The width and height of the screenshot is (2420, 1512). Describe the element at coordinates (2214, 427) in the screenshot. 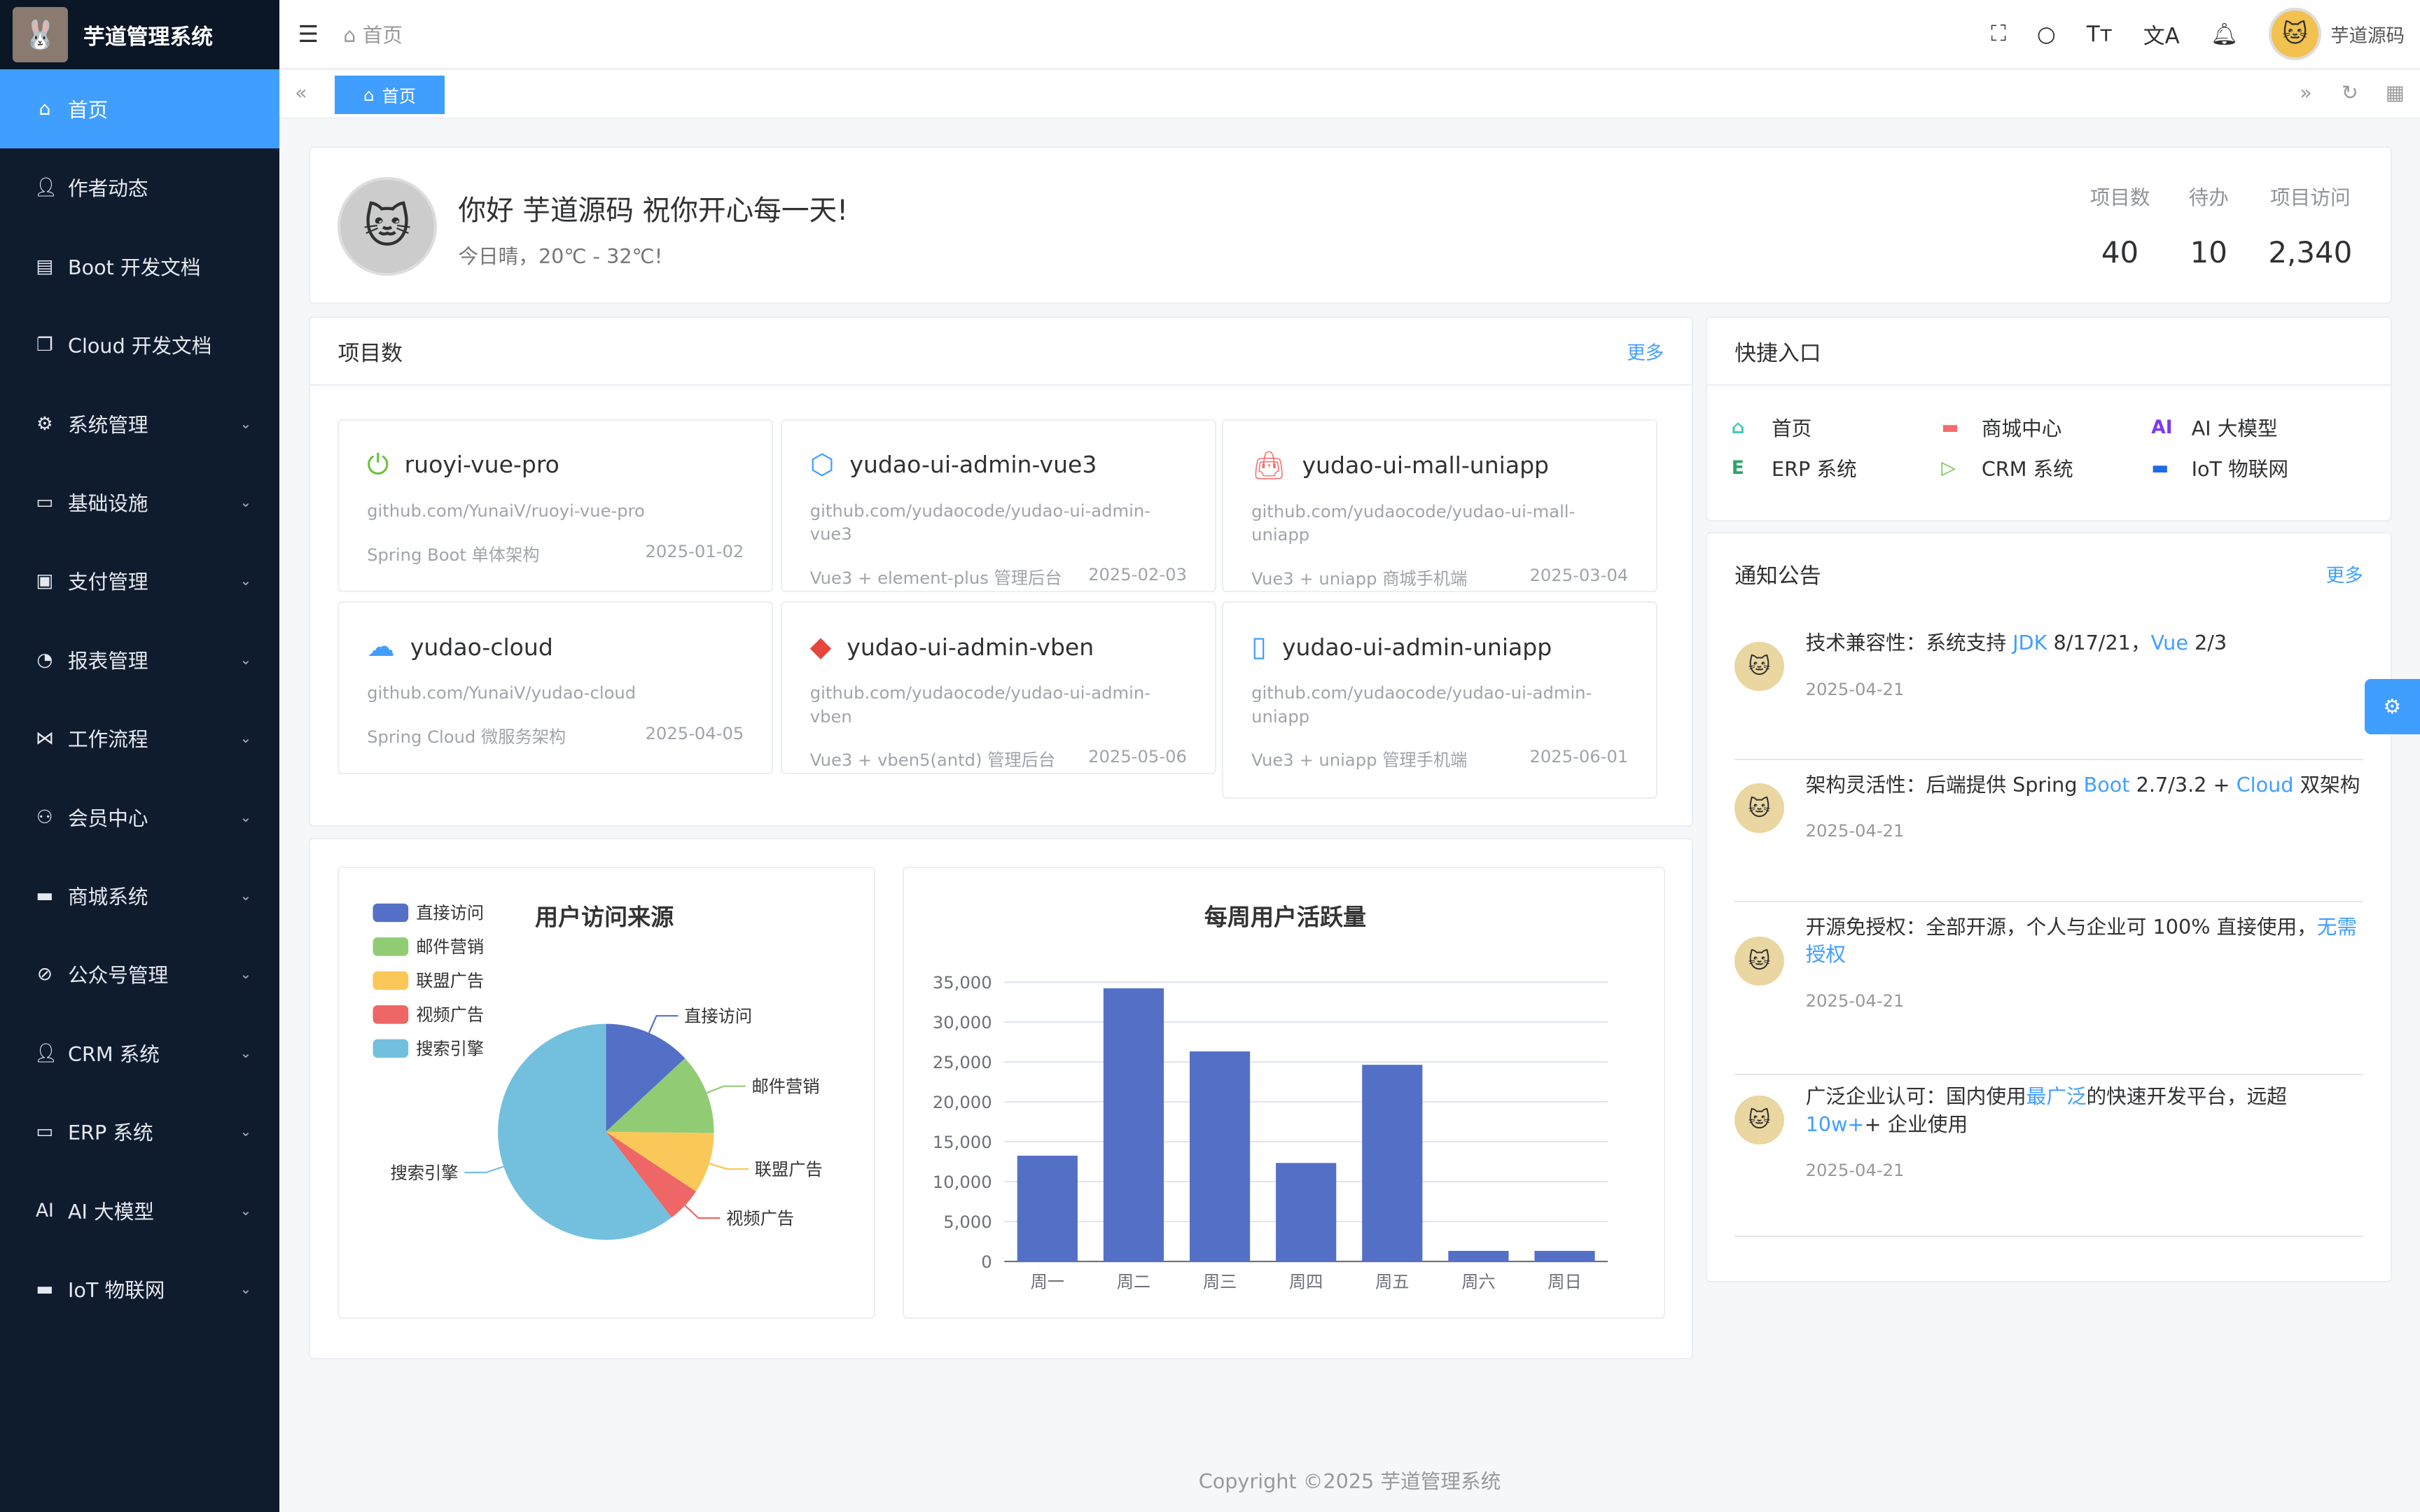

I see `quick-item: AI AI 大模型` at that location.